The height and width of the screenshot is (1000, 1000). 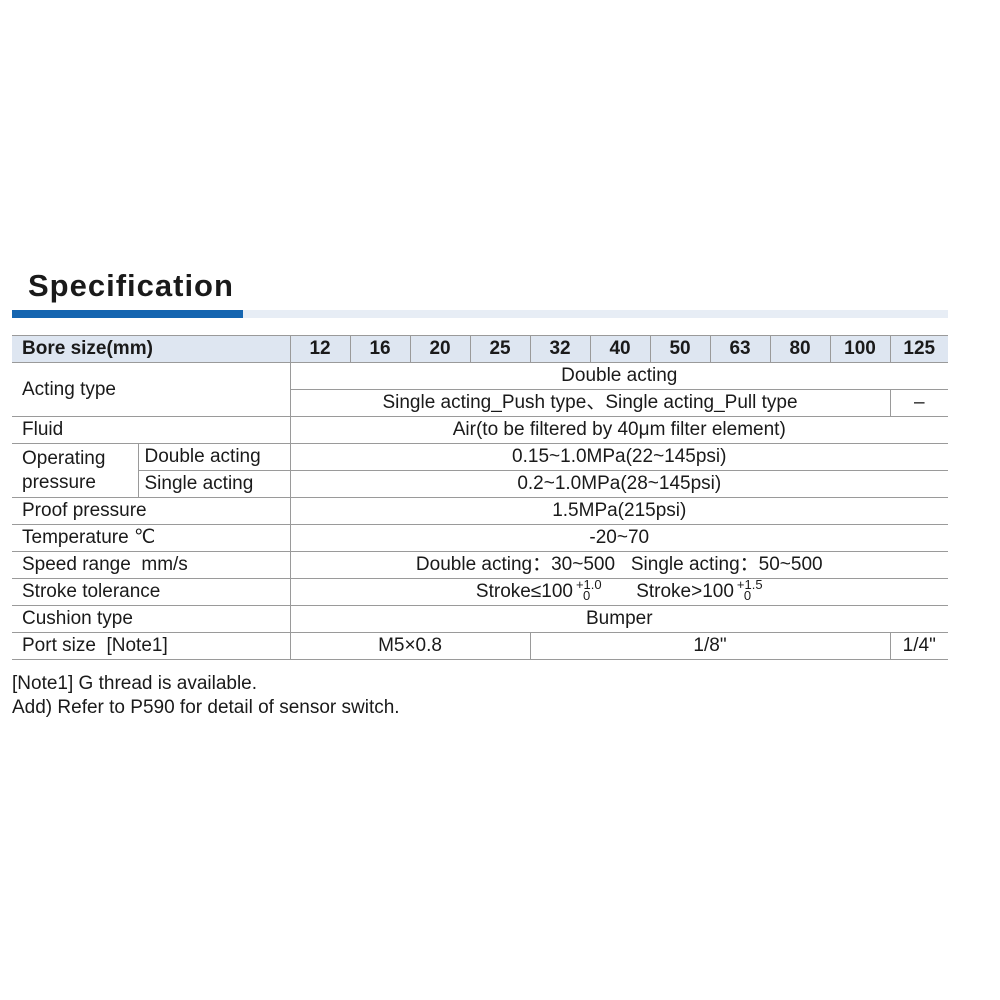 What do you see at coordinates (131, 285) in the screenshot?
I see `page-title: Specification` at bounding box center [131, 285].